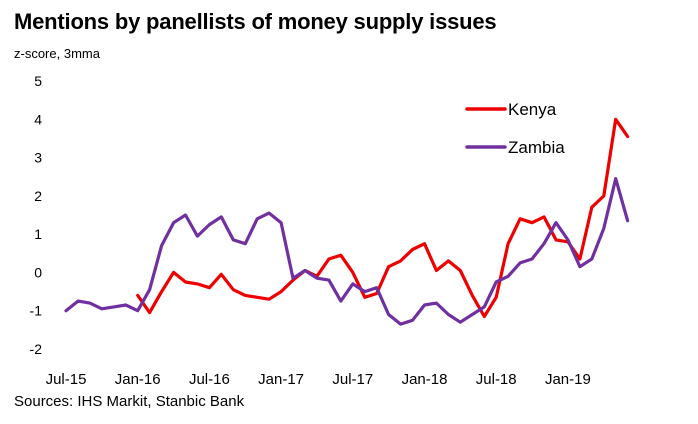 The image size is (698, 424). I want to click on x-tick-label: Jan-16, so click(138, 379).